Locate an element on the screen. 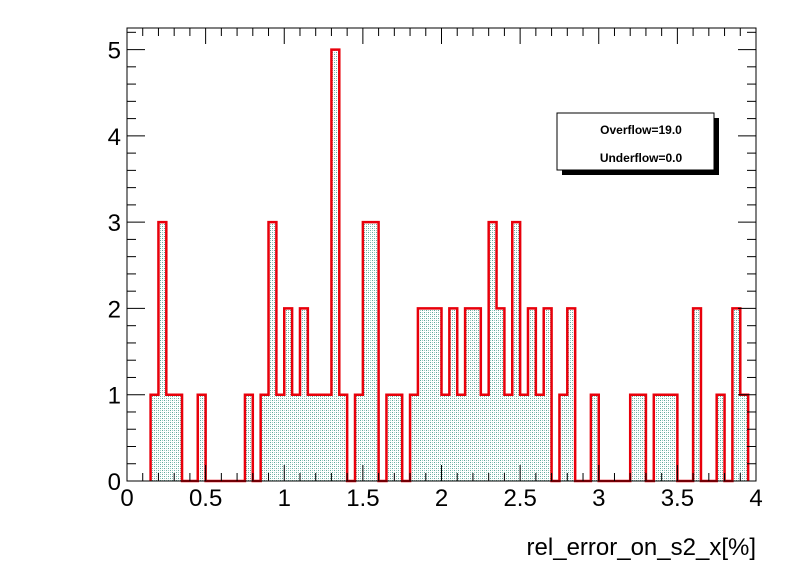 Image resolution: width=796 pixels, height=572 pixels. underflow-label: Underflow=0.0 is located at coordinates (641, 158).